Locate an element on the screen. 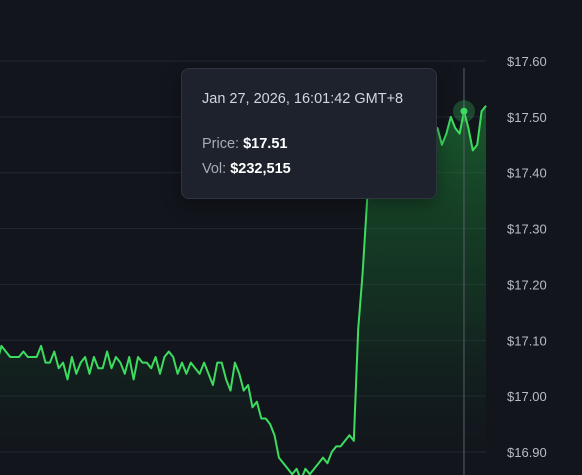 This screenshot has width=582, height=475. tooltip-vol-label: Vol: is located at coordinates (214, 169).